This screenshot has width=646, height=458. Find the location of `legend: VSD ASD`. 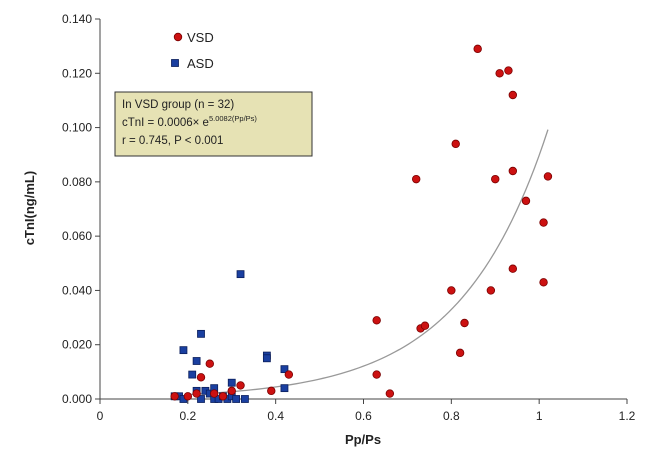

legend: VSD ASD is located at coordinates (192, 50).